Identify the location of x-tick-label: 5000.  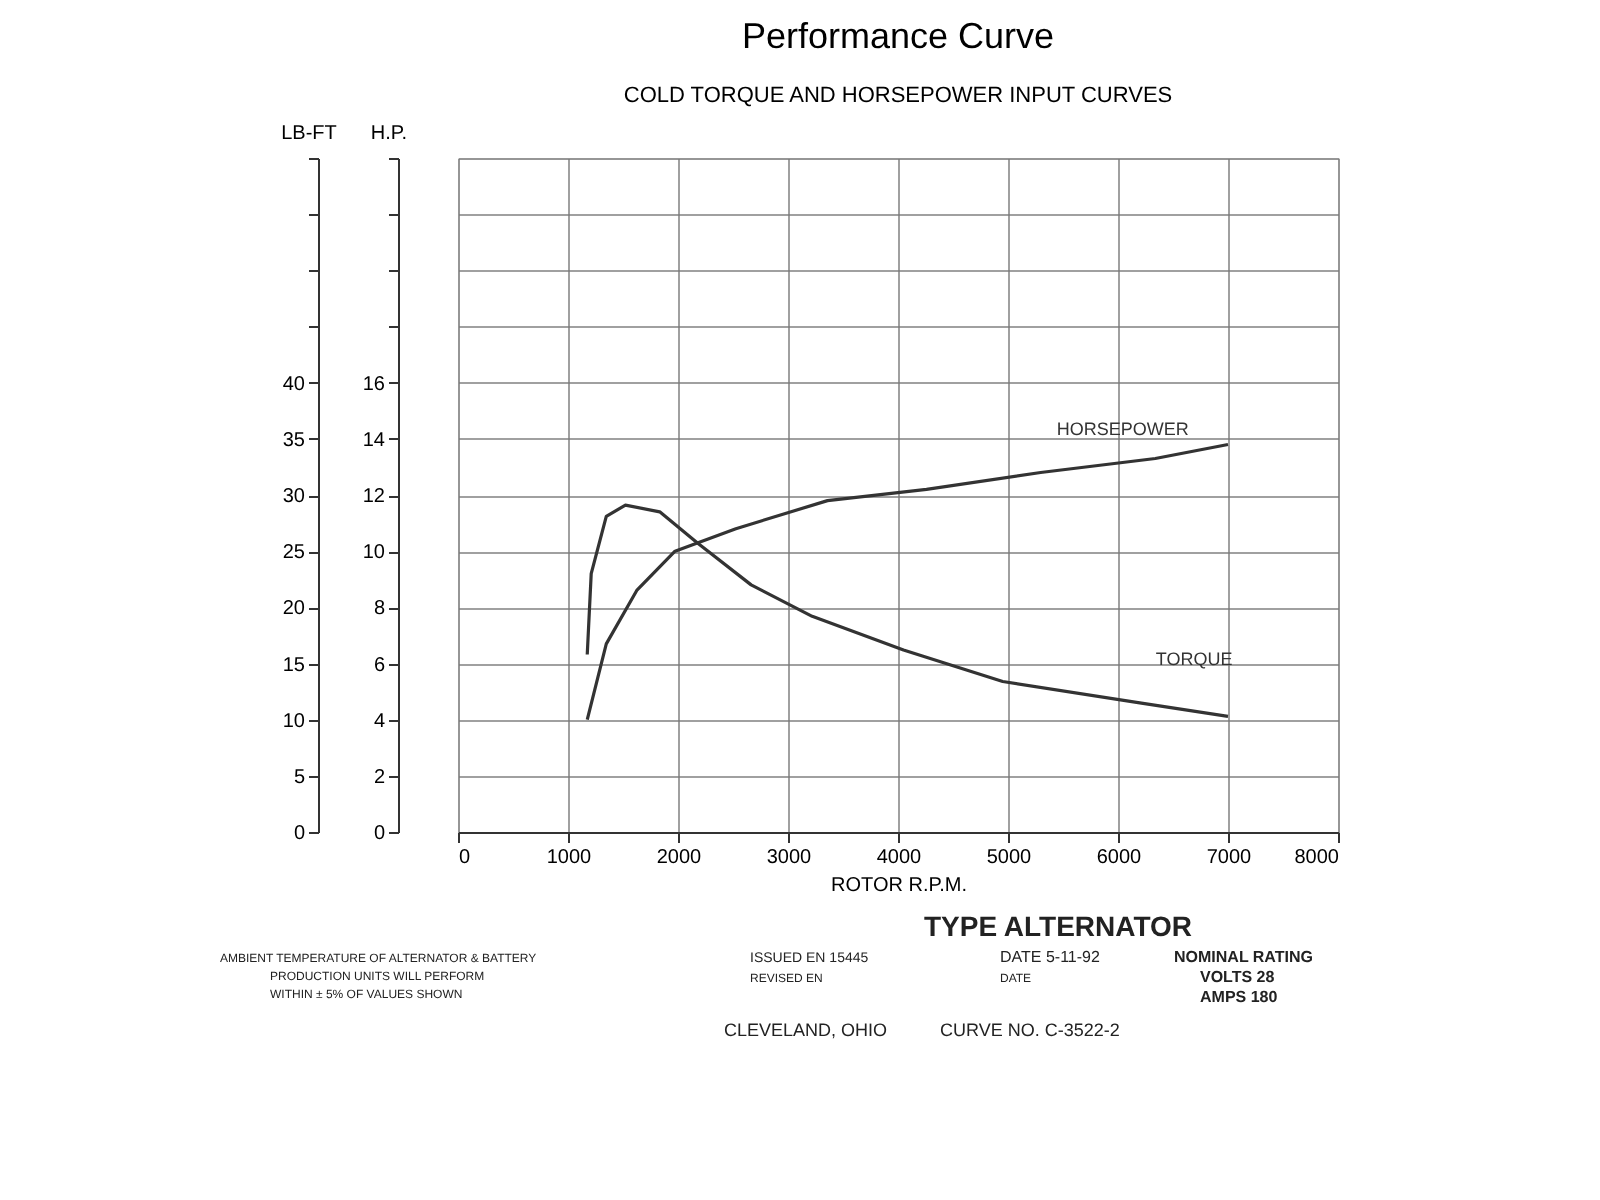
(1009, 858).